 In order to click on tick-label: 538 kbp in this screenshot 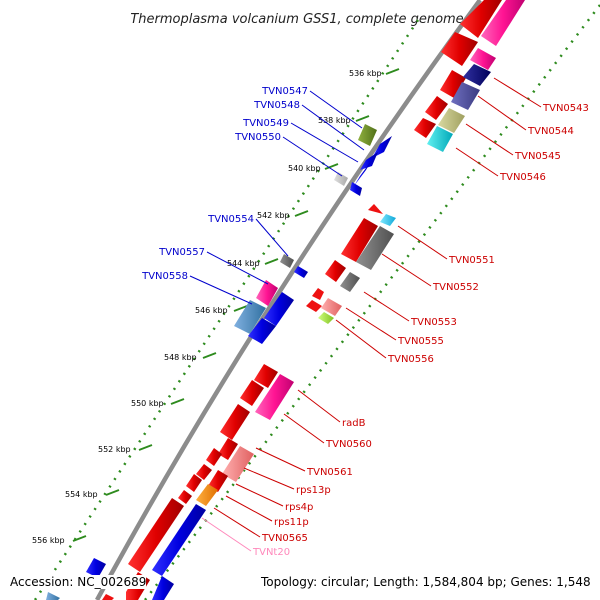, I will do `click(334, 120)`.